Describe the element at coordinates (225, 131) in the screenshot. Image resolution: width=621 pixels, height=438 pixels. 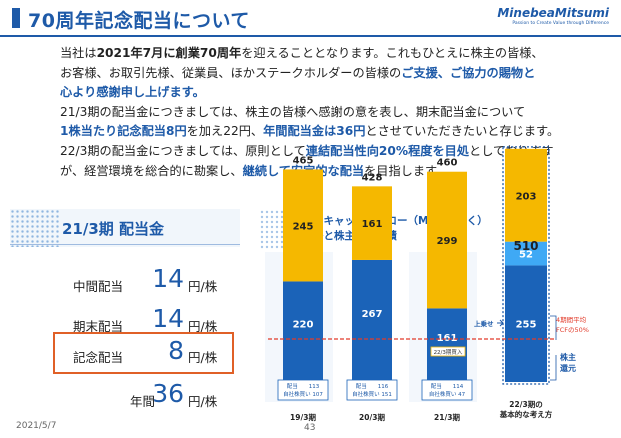
I see `text: を加え22円、` at that location.